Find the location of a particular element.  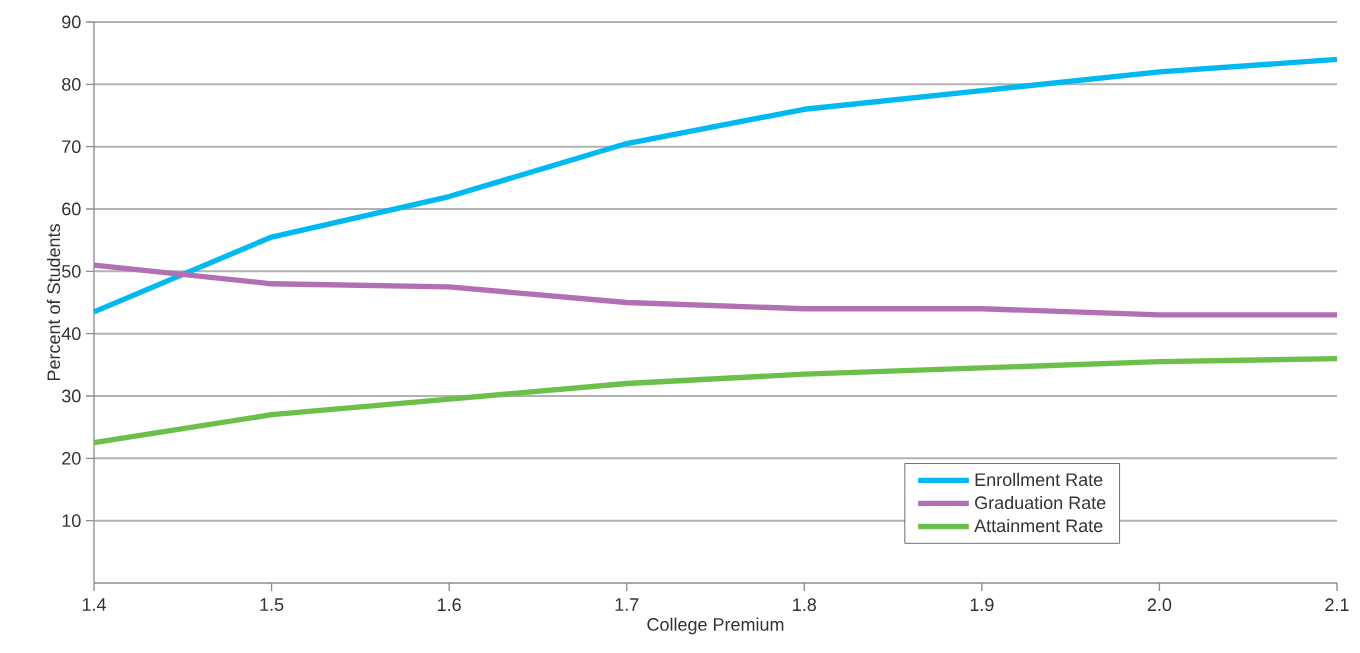

y-tick-label: 40 is located at coordinates (71, 334).